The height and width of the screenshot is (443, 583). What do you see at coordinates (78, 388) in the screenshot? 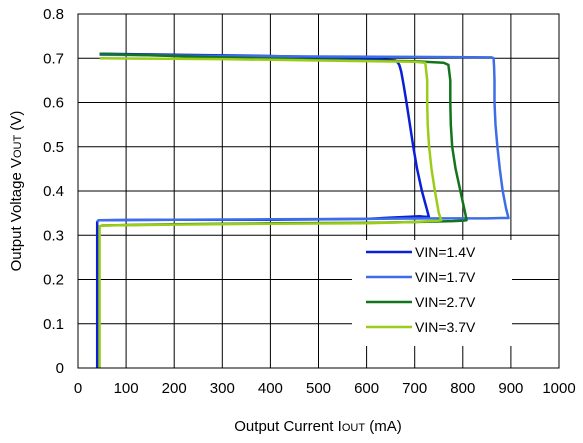
I see `x-tick-label: 0` at bounding box center [78, 388].